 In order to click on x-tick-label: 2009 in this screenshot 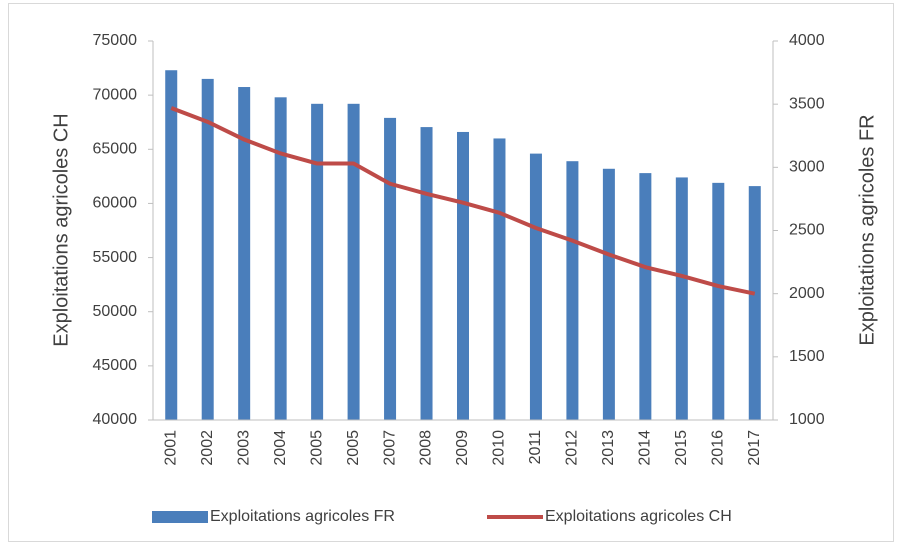, I will do `click(462, 448)`.